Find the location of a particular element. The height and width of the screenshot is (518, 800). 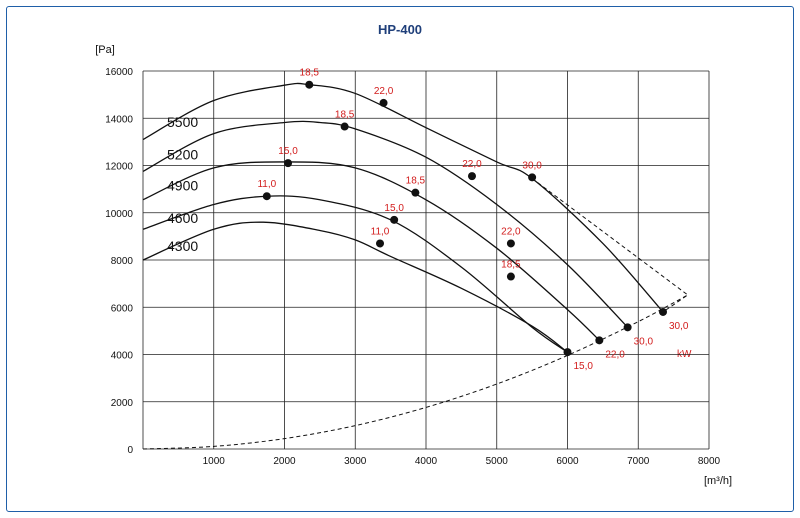

speed-label-5500: 5500 is located at coordinates (182, 122).